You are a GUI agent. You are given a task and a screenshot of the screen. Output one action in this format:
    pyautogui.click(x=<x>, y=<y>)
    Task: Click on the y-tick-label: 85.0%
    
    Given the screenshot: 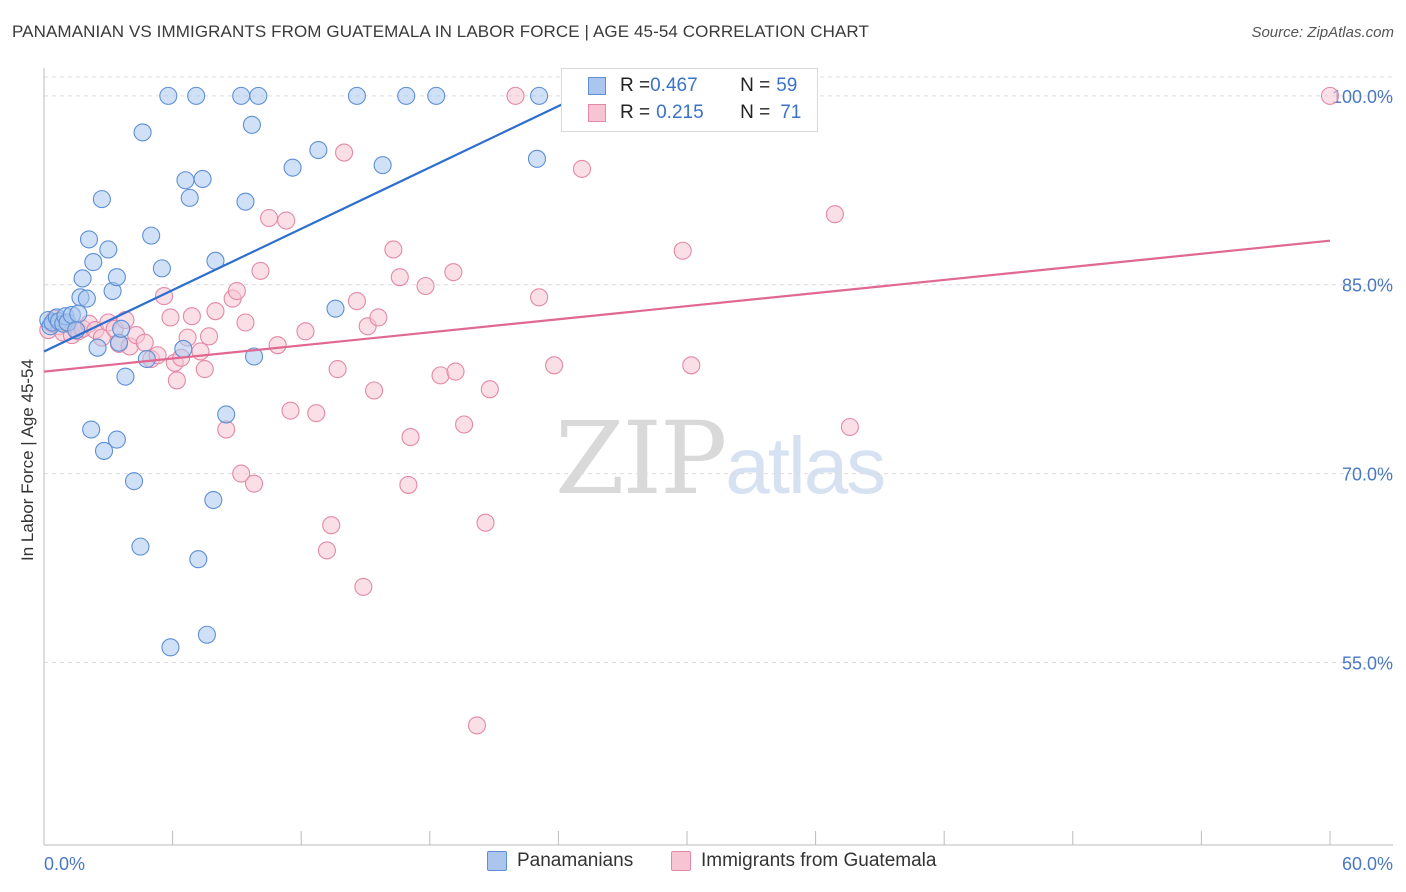 What is the action you would take?
    pyautogui.click(x=1367, y=286)
    